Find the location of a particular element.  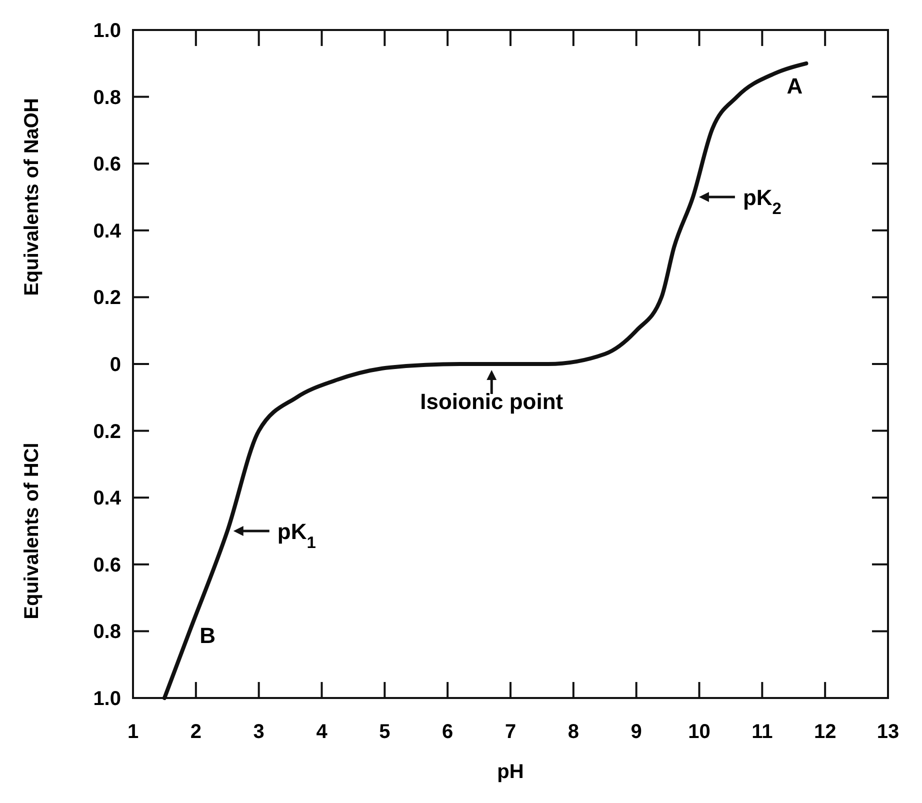

x-tick-label: 6 is located at coordinates (448, 732).